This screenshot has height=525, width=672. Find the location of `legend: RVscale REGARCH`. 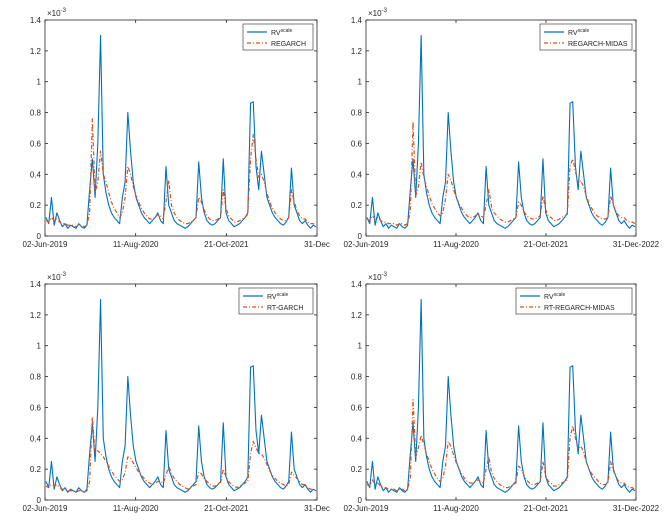

legend: RVscale REGARCH is located at coordinates (278, 37).